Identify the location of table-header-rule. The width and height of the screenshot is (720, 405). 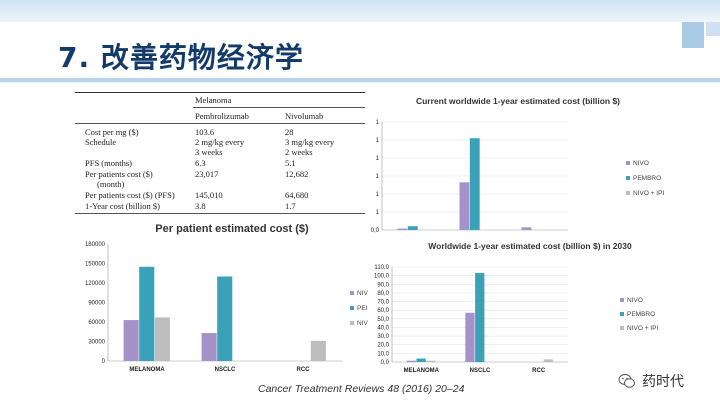
(220, 123).